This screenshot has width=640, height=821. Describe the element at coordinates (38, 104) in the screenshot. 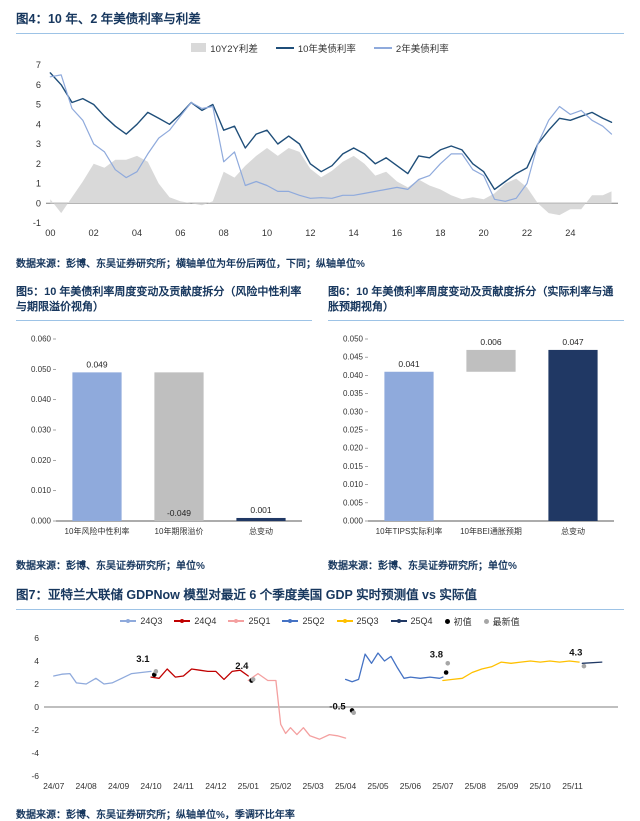

I see `svg-text: 5` at that location.